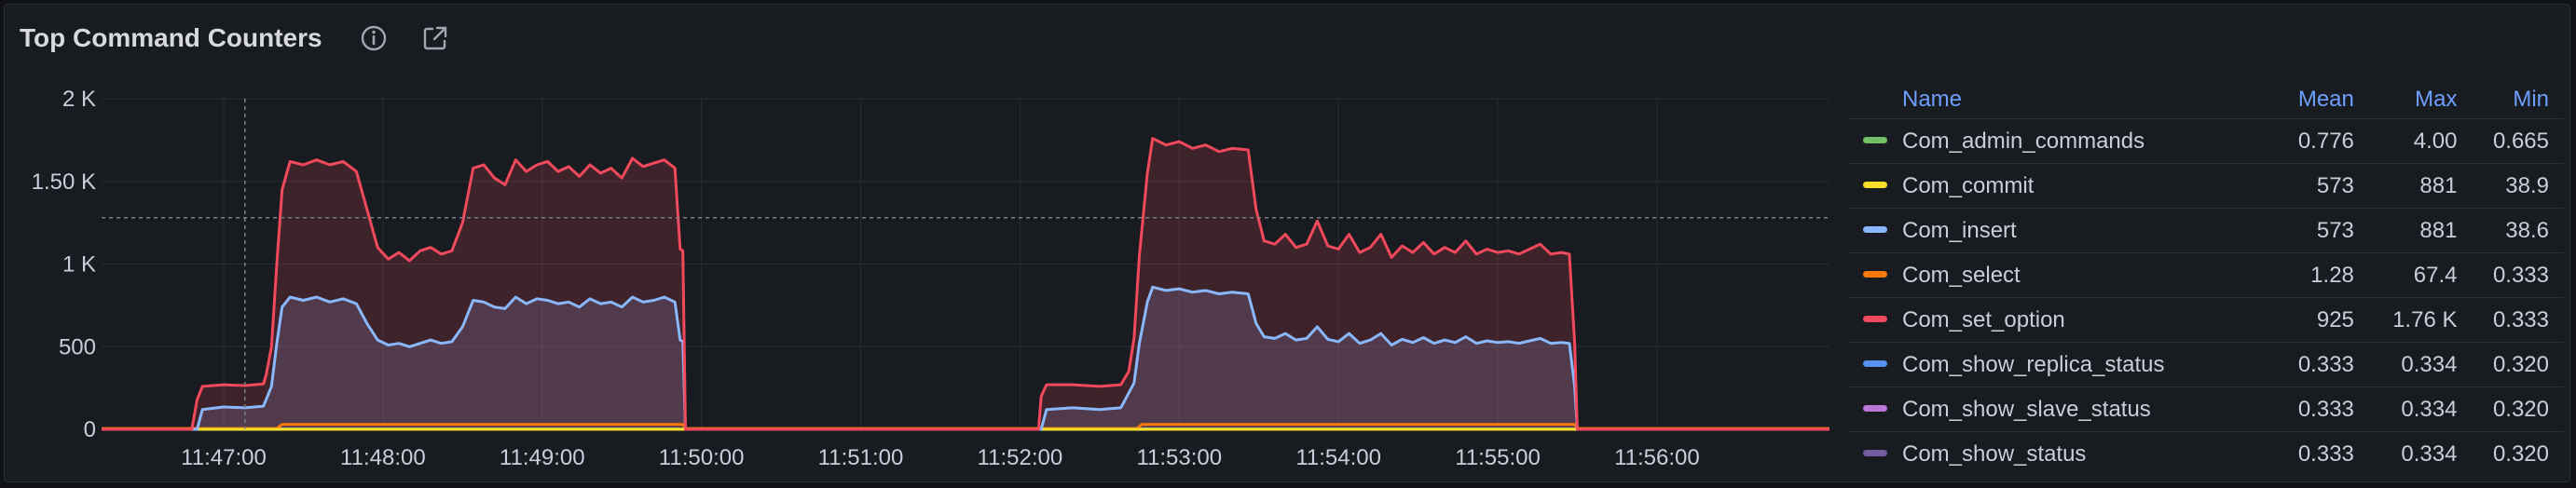 The image size is (2576, 488). Describe the element at coordinates (1338, 457) in the screenshot. I see `x-tick-label: 11:54:00` at that location.